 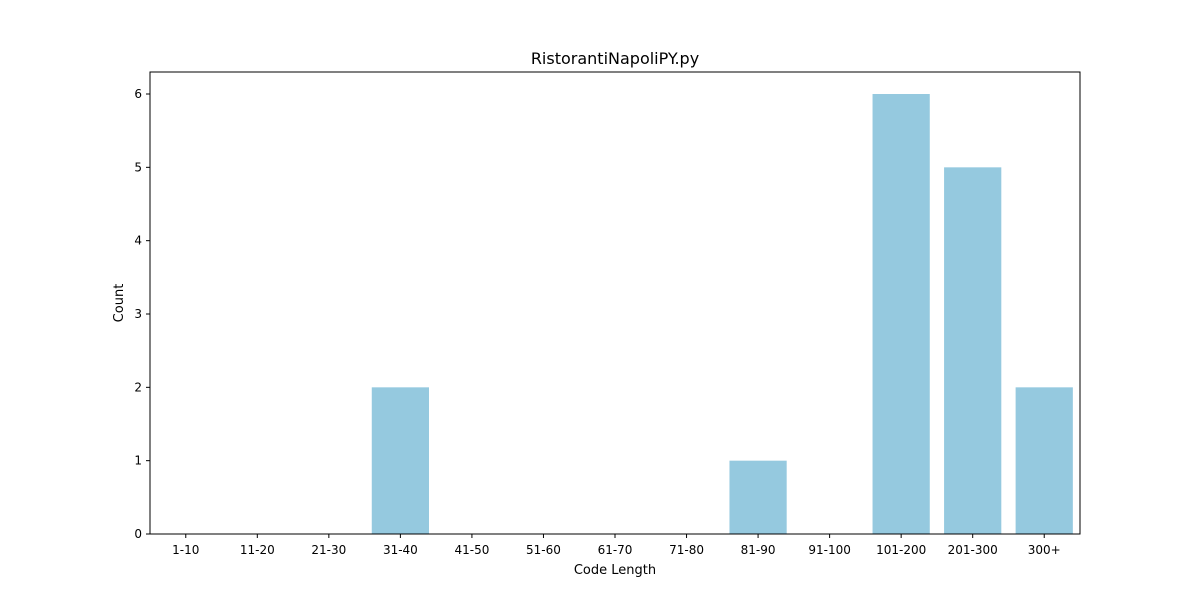 What do you see at coordinates (471, 550) in the screenshot?
I see `x-tick-label: 41-50` at bounding box center [471, 550].